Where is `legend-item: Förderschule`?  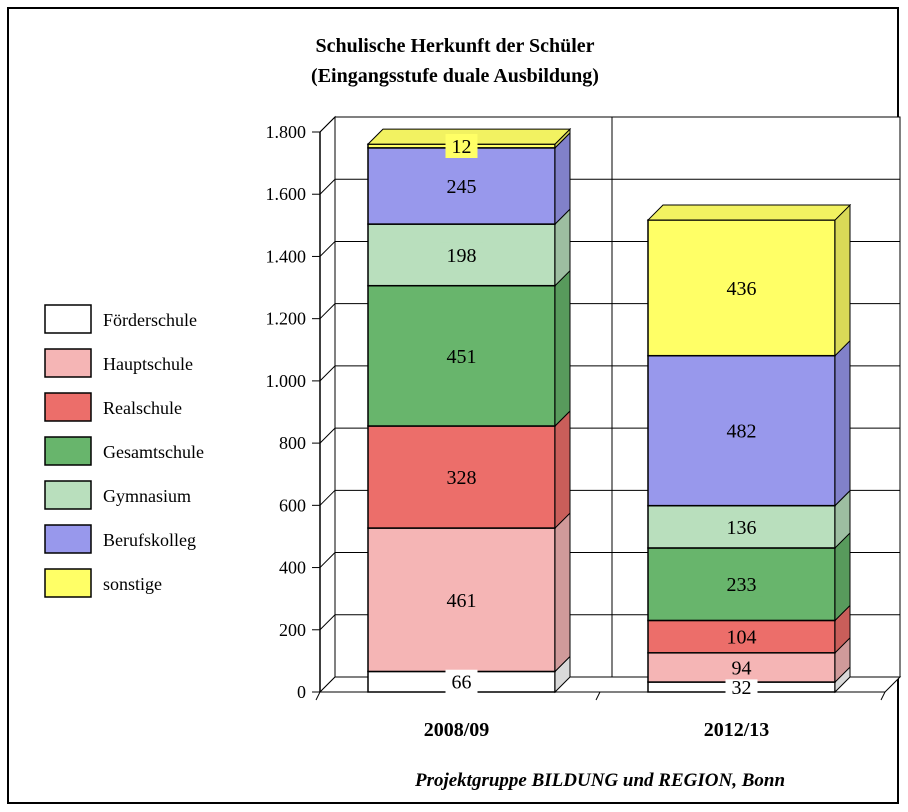 legend-item: Förderschule is located at coordinates (120, 319).